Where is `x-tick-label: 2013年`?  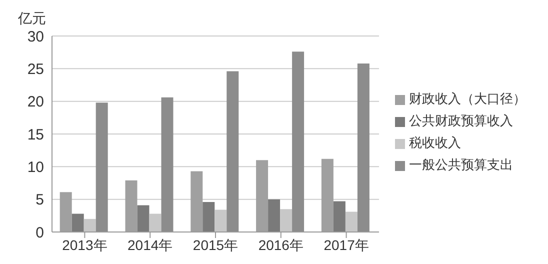 x-tick-label: 2013年 is located at coordinates (85, 244).